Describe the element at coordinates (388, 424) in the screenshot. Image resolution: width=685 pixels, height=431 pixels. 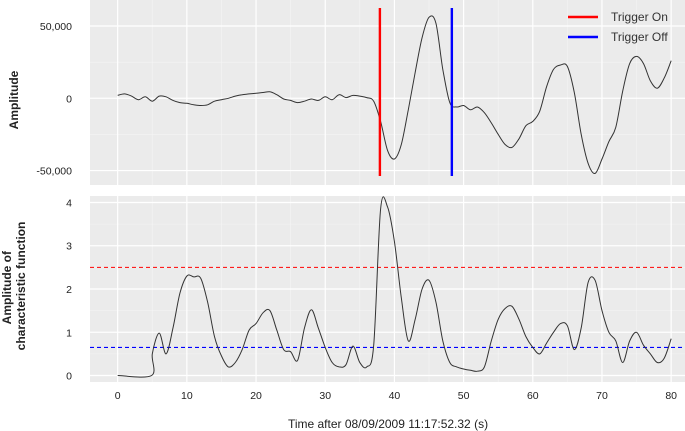
I see `x-axis-label: Time after 08/09/2009 11:17:52.32 (s)` at that location.